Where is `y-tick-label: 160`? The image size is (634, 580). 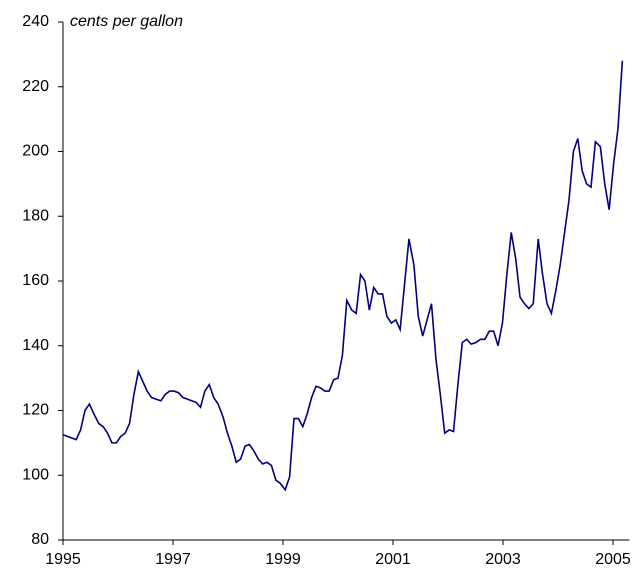 y-tick-label: 160 is located at coordinates (35, 280).